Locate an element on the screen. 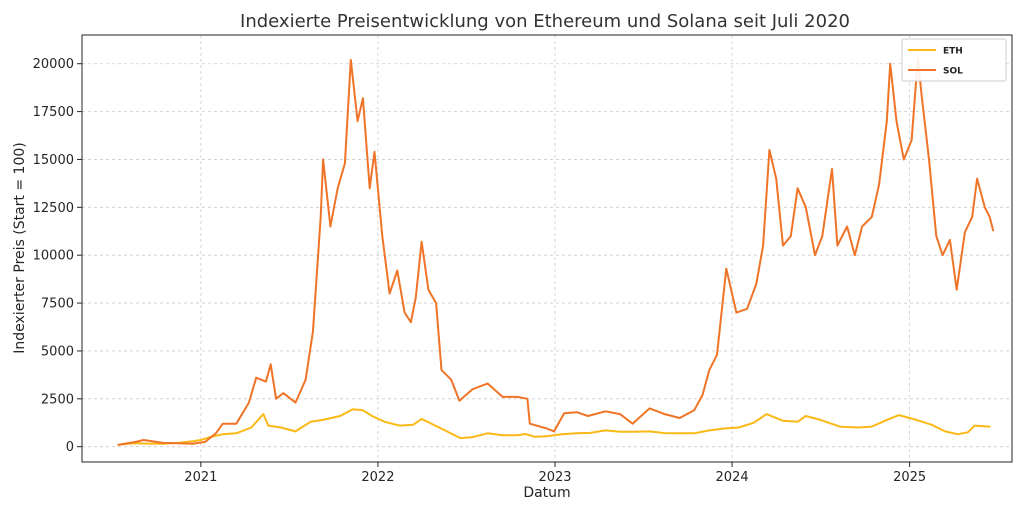 The width and height of the screenshot is (1024, 512). y-tick-label: 5000 is located at coordinates (57, 351).